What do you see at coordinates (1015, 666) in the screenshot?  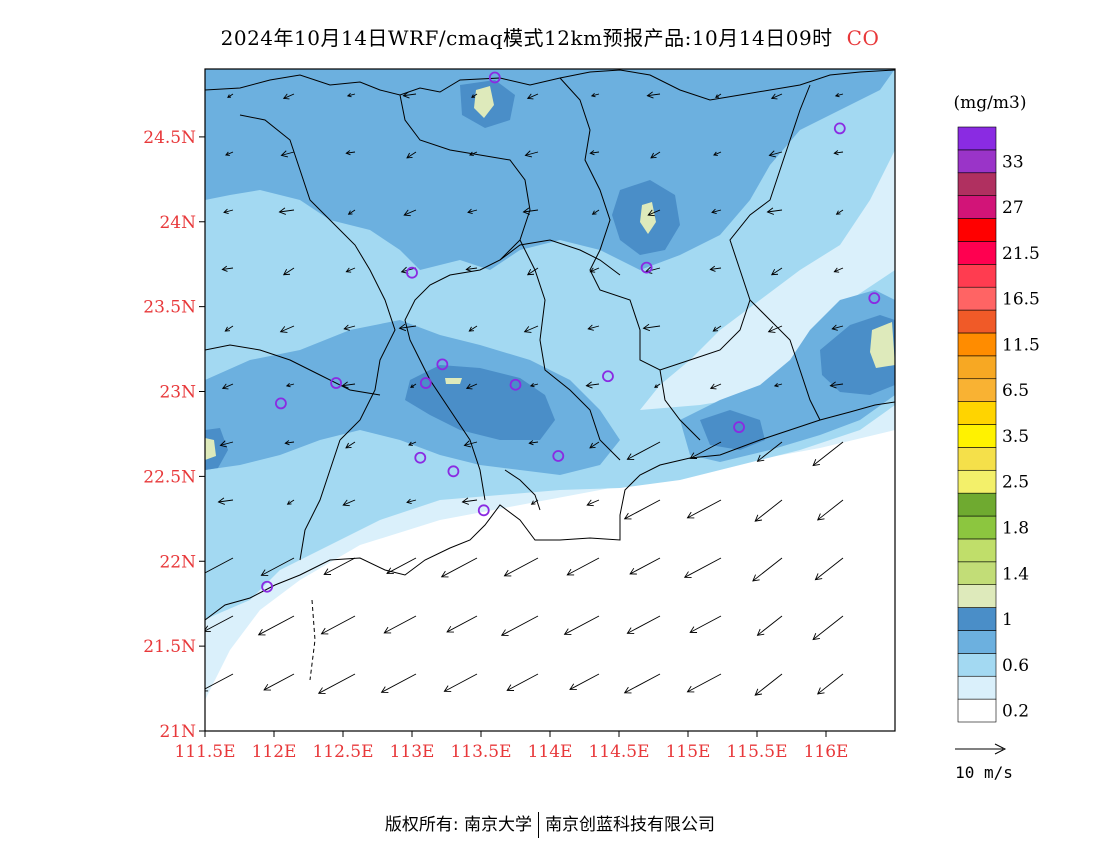 I see `legend-label: 0.6` at bounding box center [1015, 666].